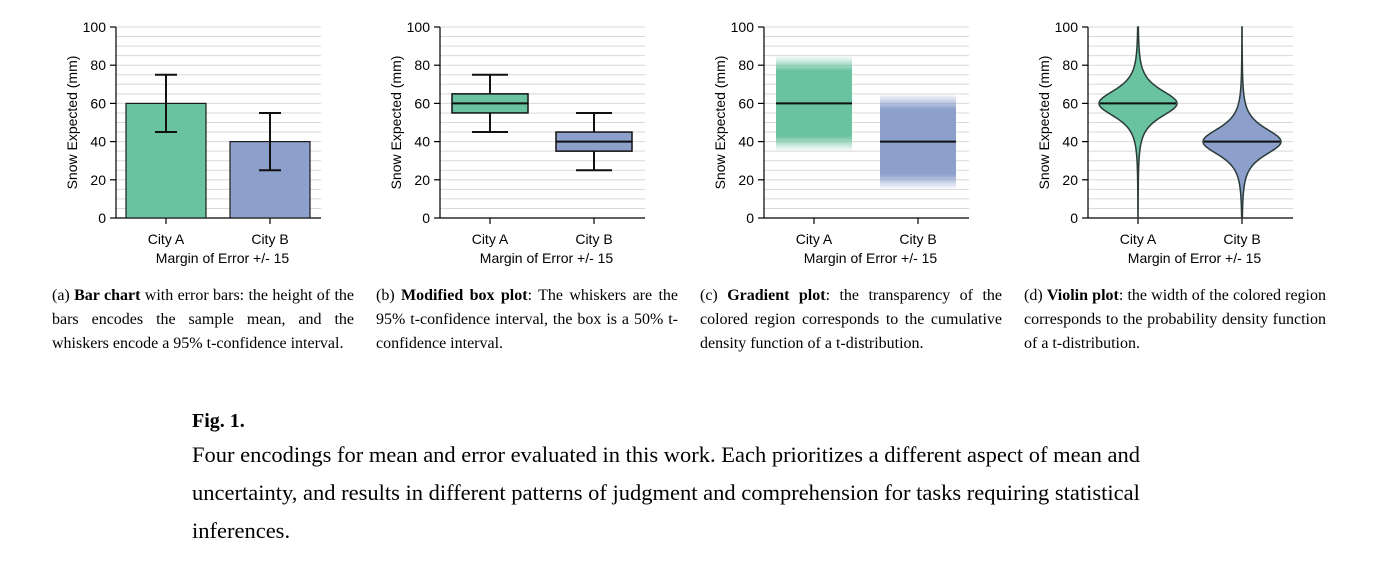 Image resolution: width=1376 pixels, height=574 pixels. Describe the element at coordinates (270, 180) in the screenshot. I see `bar-bar` at that location.